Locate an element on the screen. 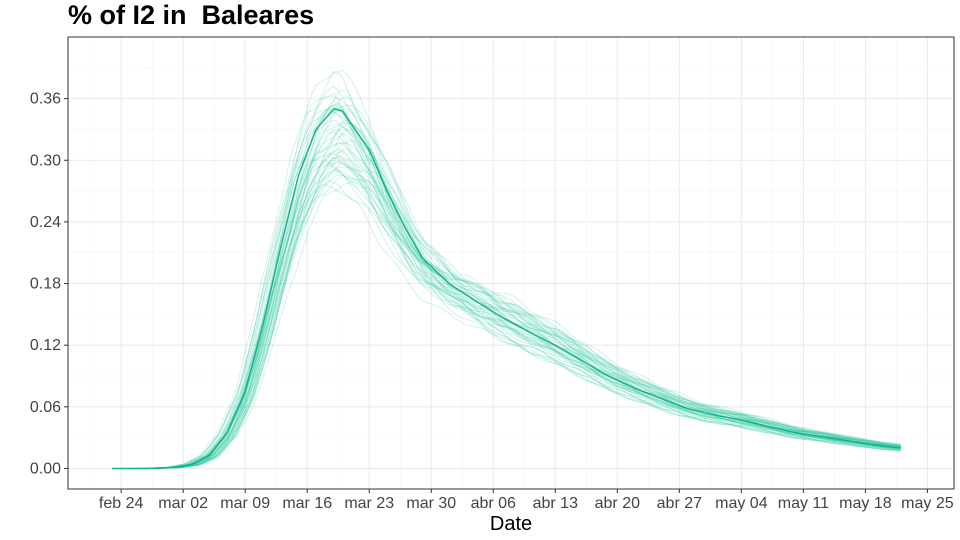  x-tick-label: mar 02 is located at coordinates (183, 503).